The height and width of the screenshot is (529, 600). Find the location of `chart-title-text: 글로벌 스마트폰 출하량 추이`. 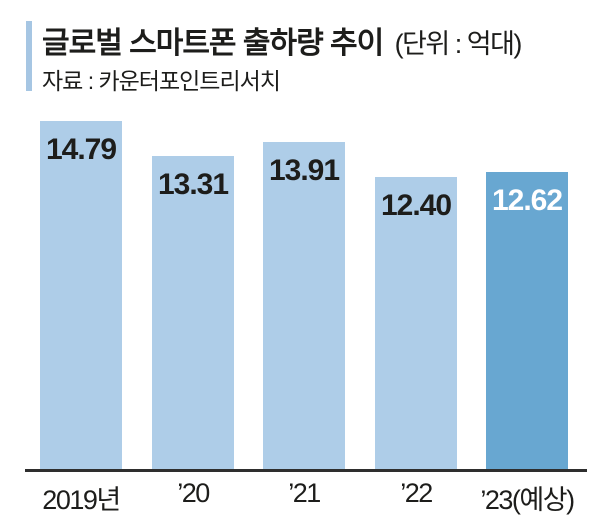

chart-title-text: 글로벌 스마트폰 출하량 추이 is located at coordinates (213, 43).